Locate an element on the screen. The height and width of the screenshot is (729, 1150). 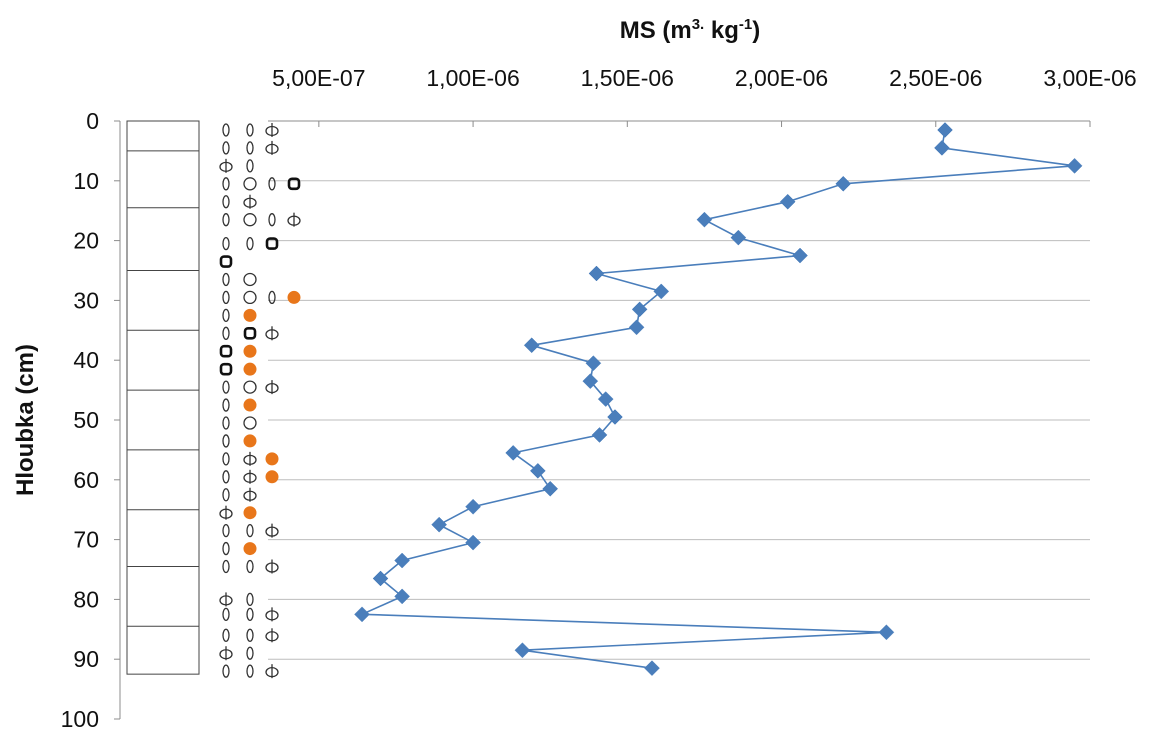
y-tick-label: 60 is located at coordinates (86, 480).